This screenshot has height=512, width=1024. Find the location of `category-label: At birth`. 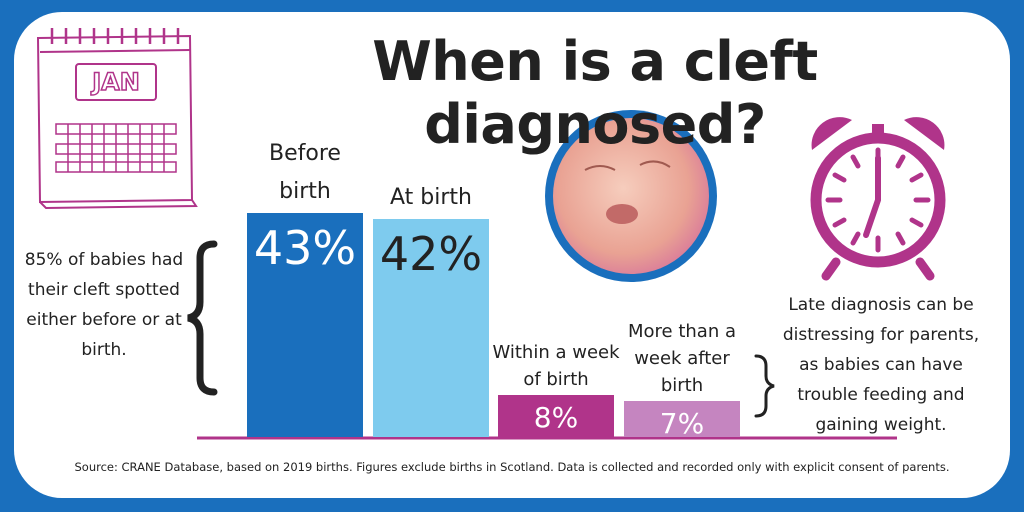

category-label: At birth is located at coordinates (431, 197).